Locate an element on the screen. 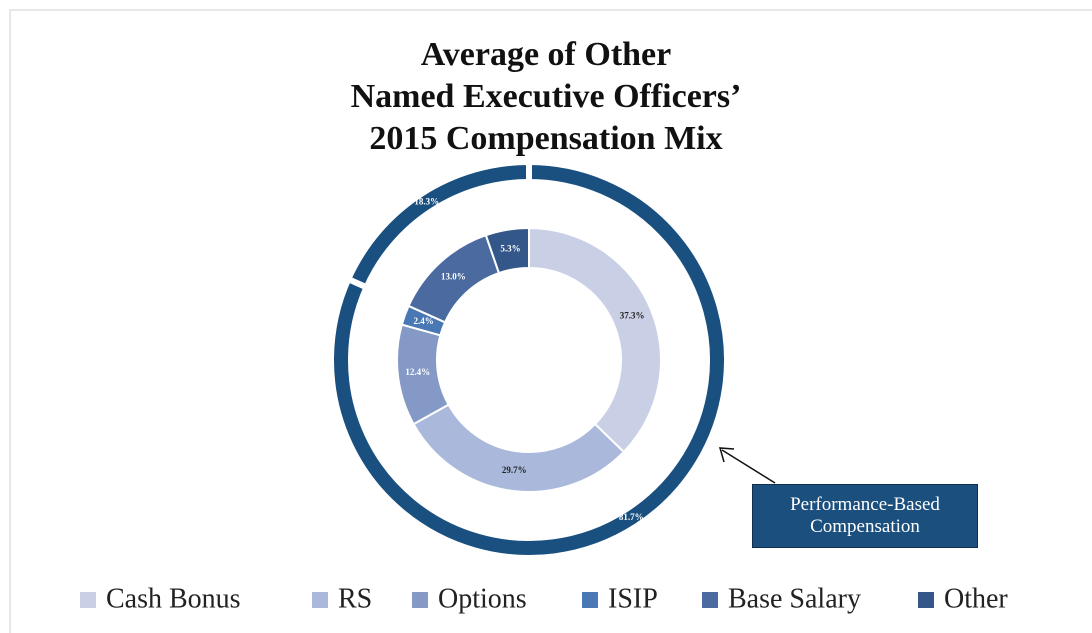 This screenshot has width=1092, height=633. legend-label: Base Salary is located at coordinates (794, 598).